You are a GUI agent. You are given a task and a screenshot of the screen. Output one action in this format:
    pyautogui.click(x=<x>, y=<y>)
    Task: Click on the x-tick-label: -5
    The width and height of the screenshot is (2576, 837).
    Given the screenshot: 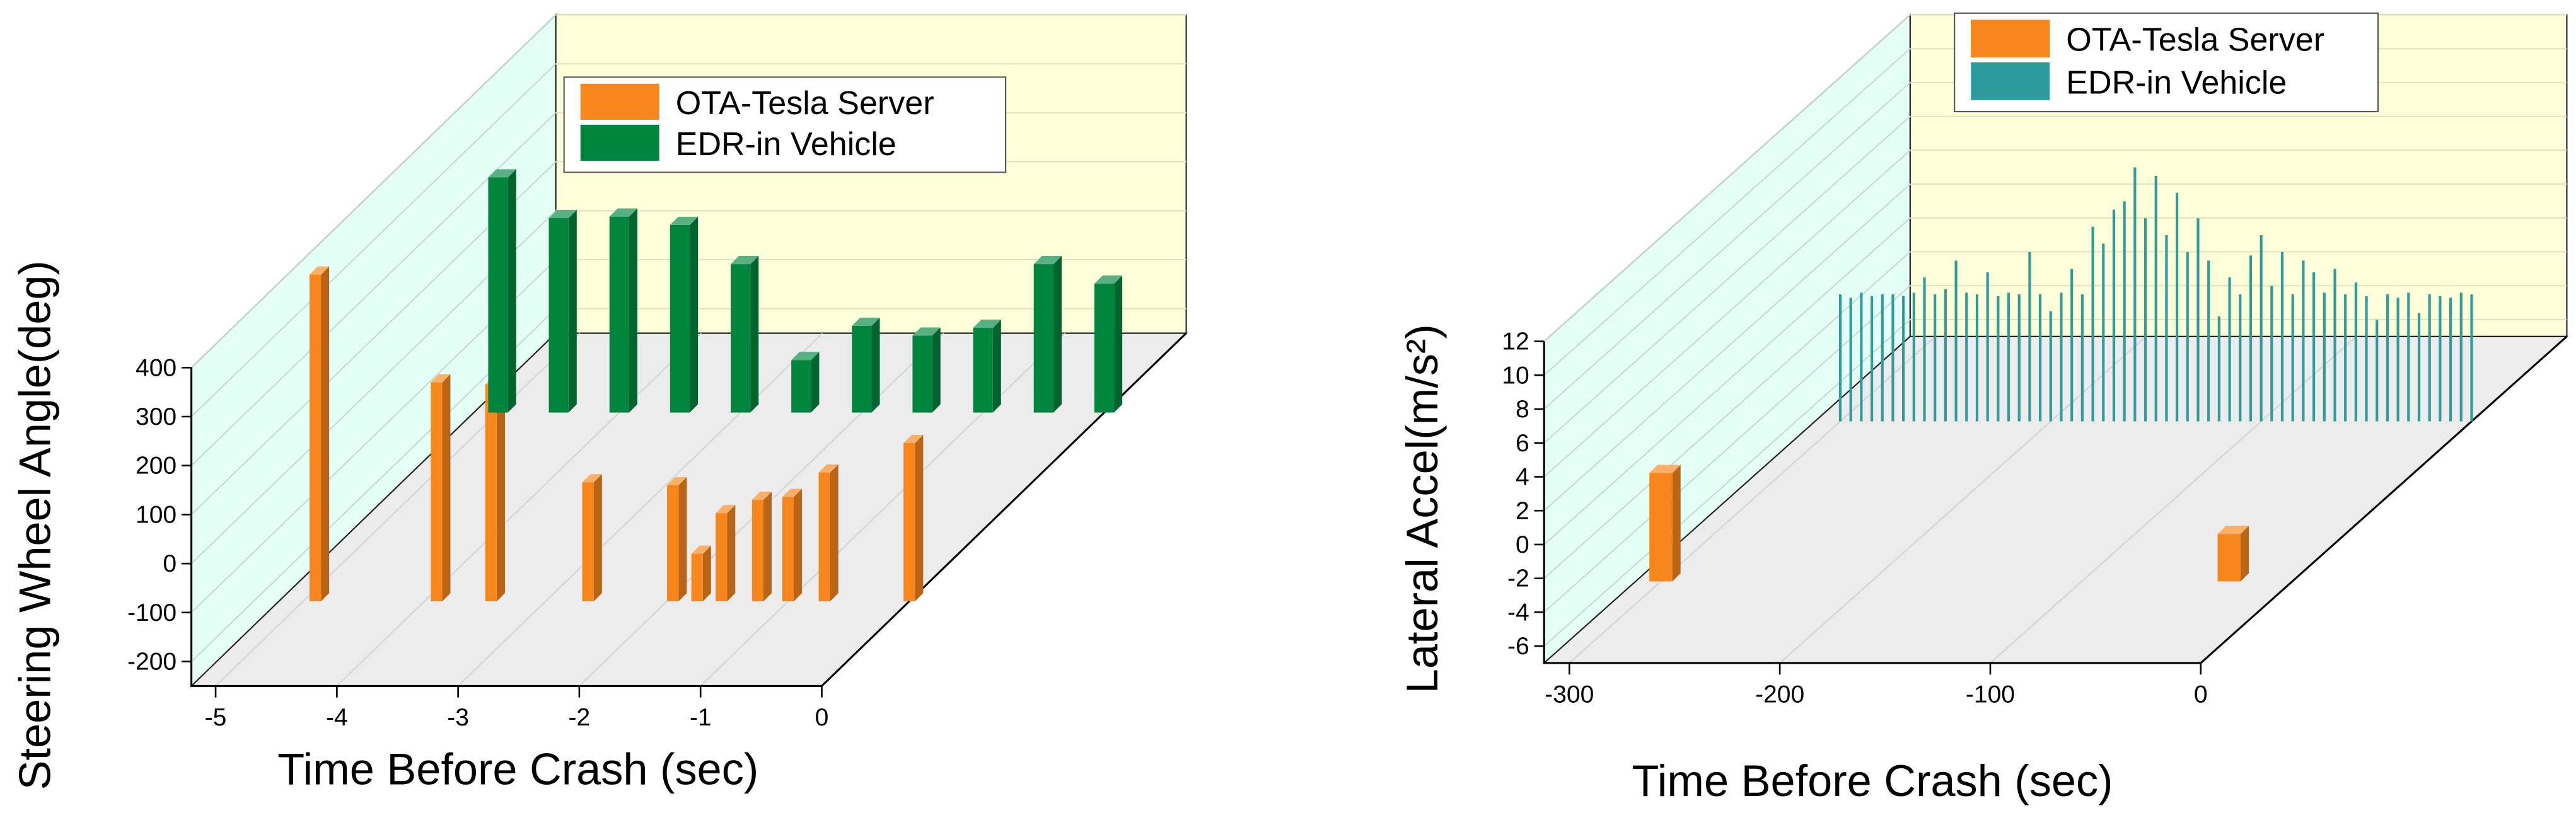 What is the action you would take?
    pyautogui.click(x=216, y=717)
    